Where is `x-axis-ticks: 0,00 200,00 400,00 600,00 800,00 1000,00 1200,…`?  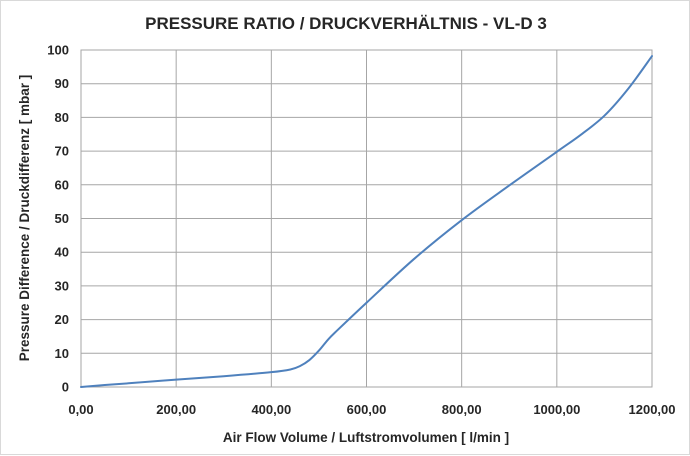
x-axis-ticks: 0,00 200,00 400,00 600,00 800,00 1000,00 1200,… is located at coordinates (371, 409).